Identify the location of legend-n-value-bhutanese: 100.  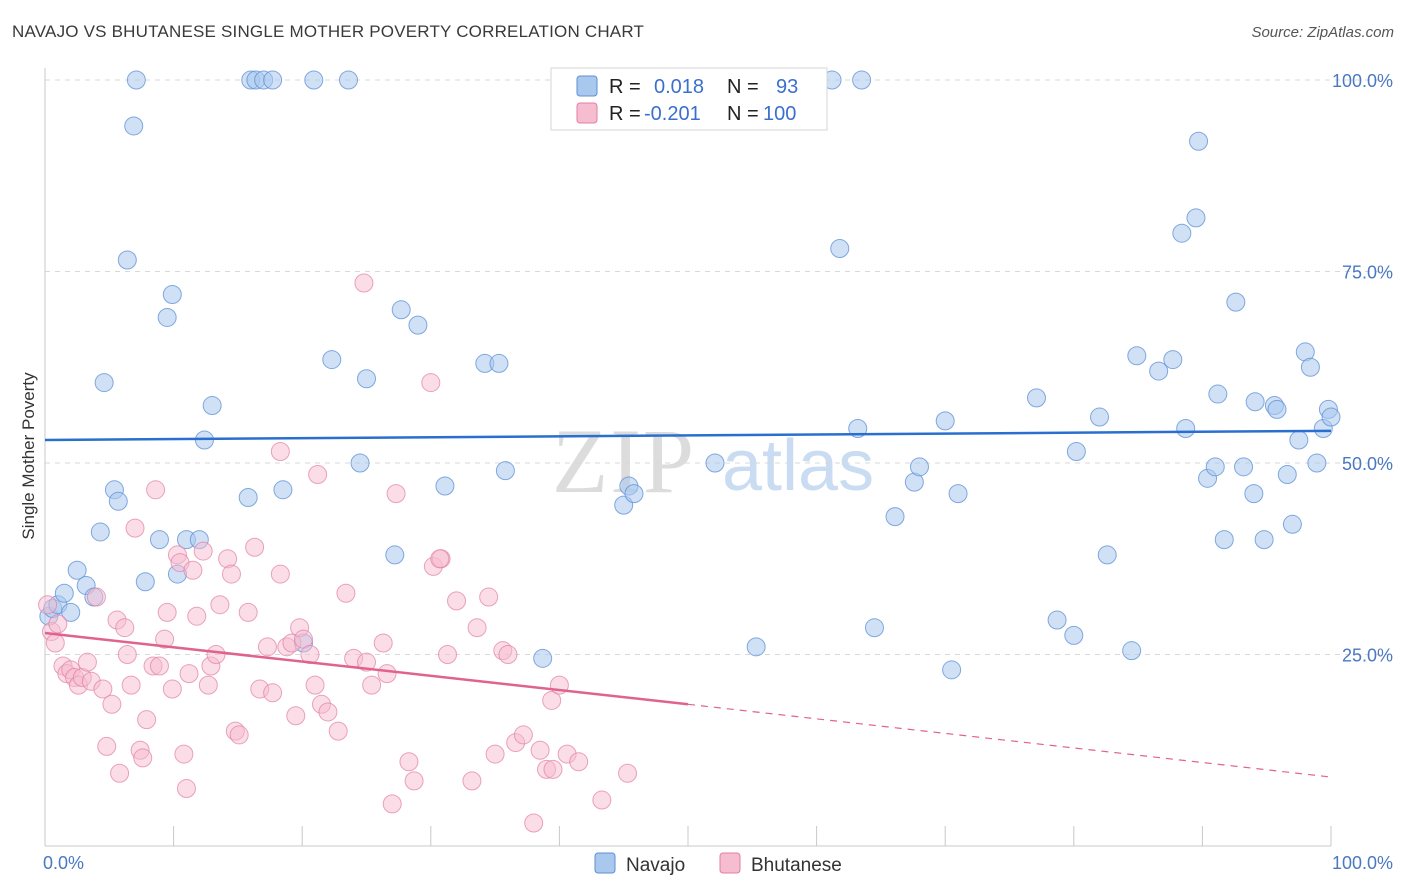
(779, 114).